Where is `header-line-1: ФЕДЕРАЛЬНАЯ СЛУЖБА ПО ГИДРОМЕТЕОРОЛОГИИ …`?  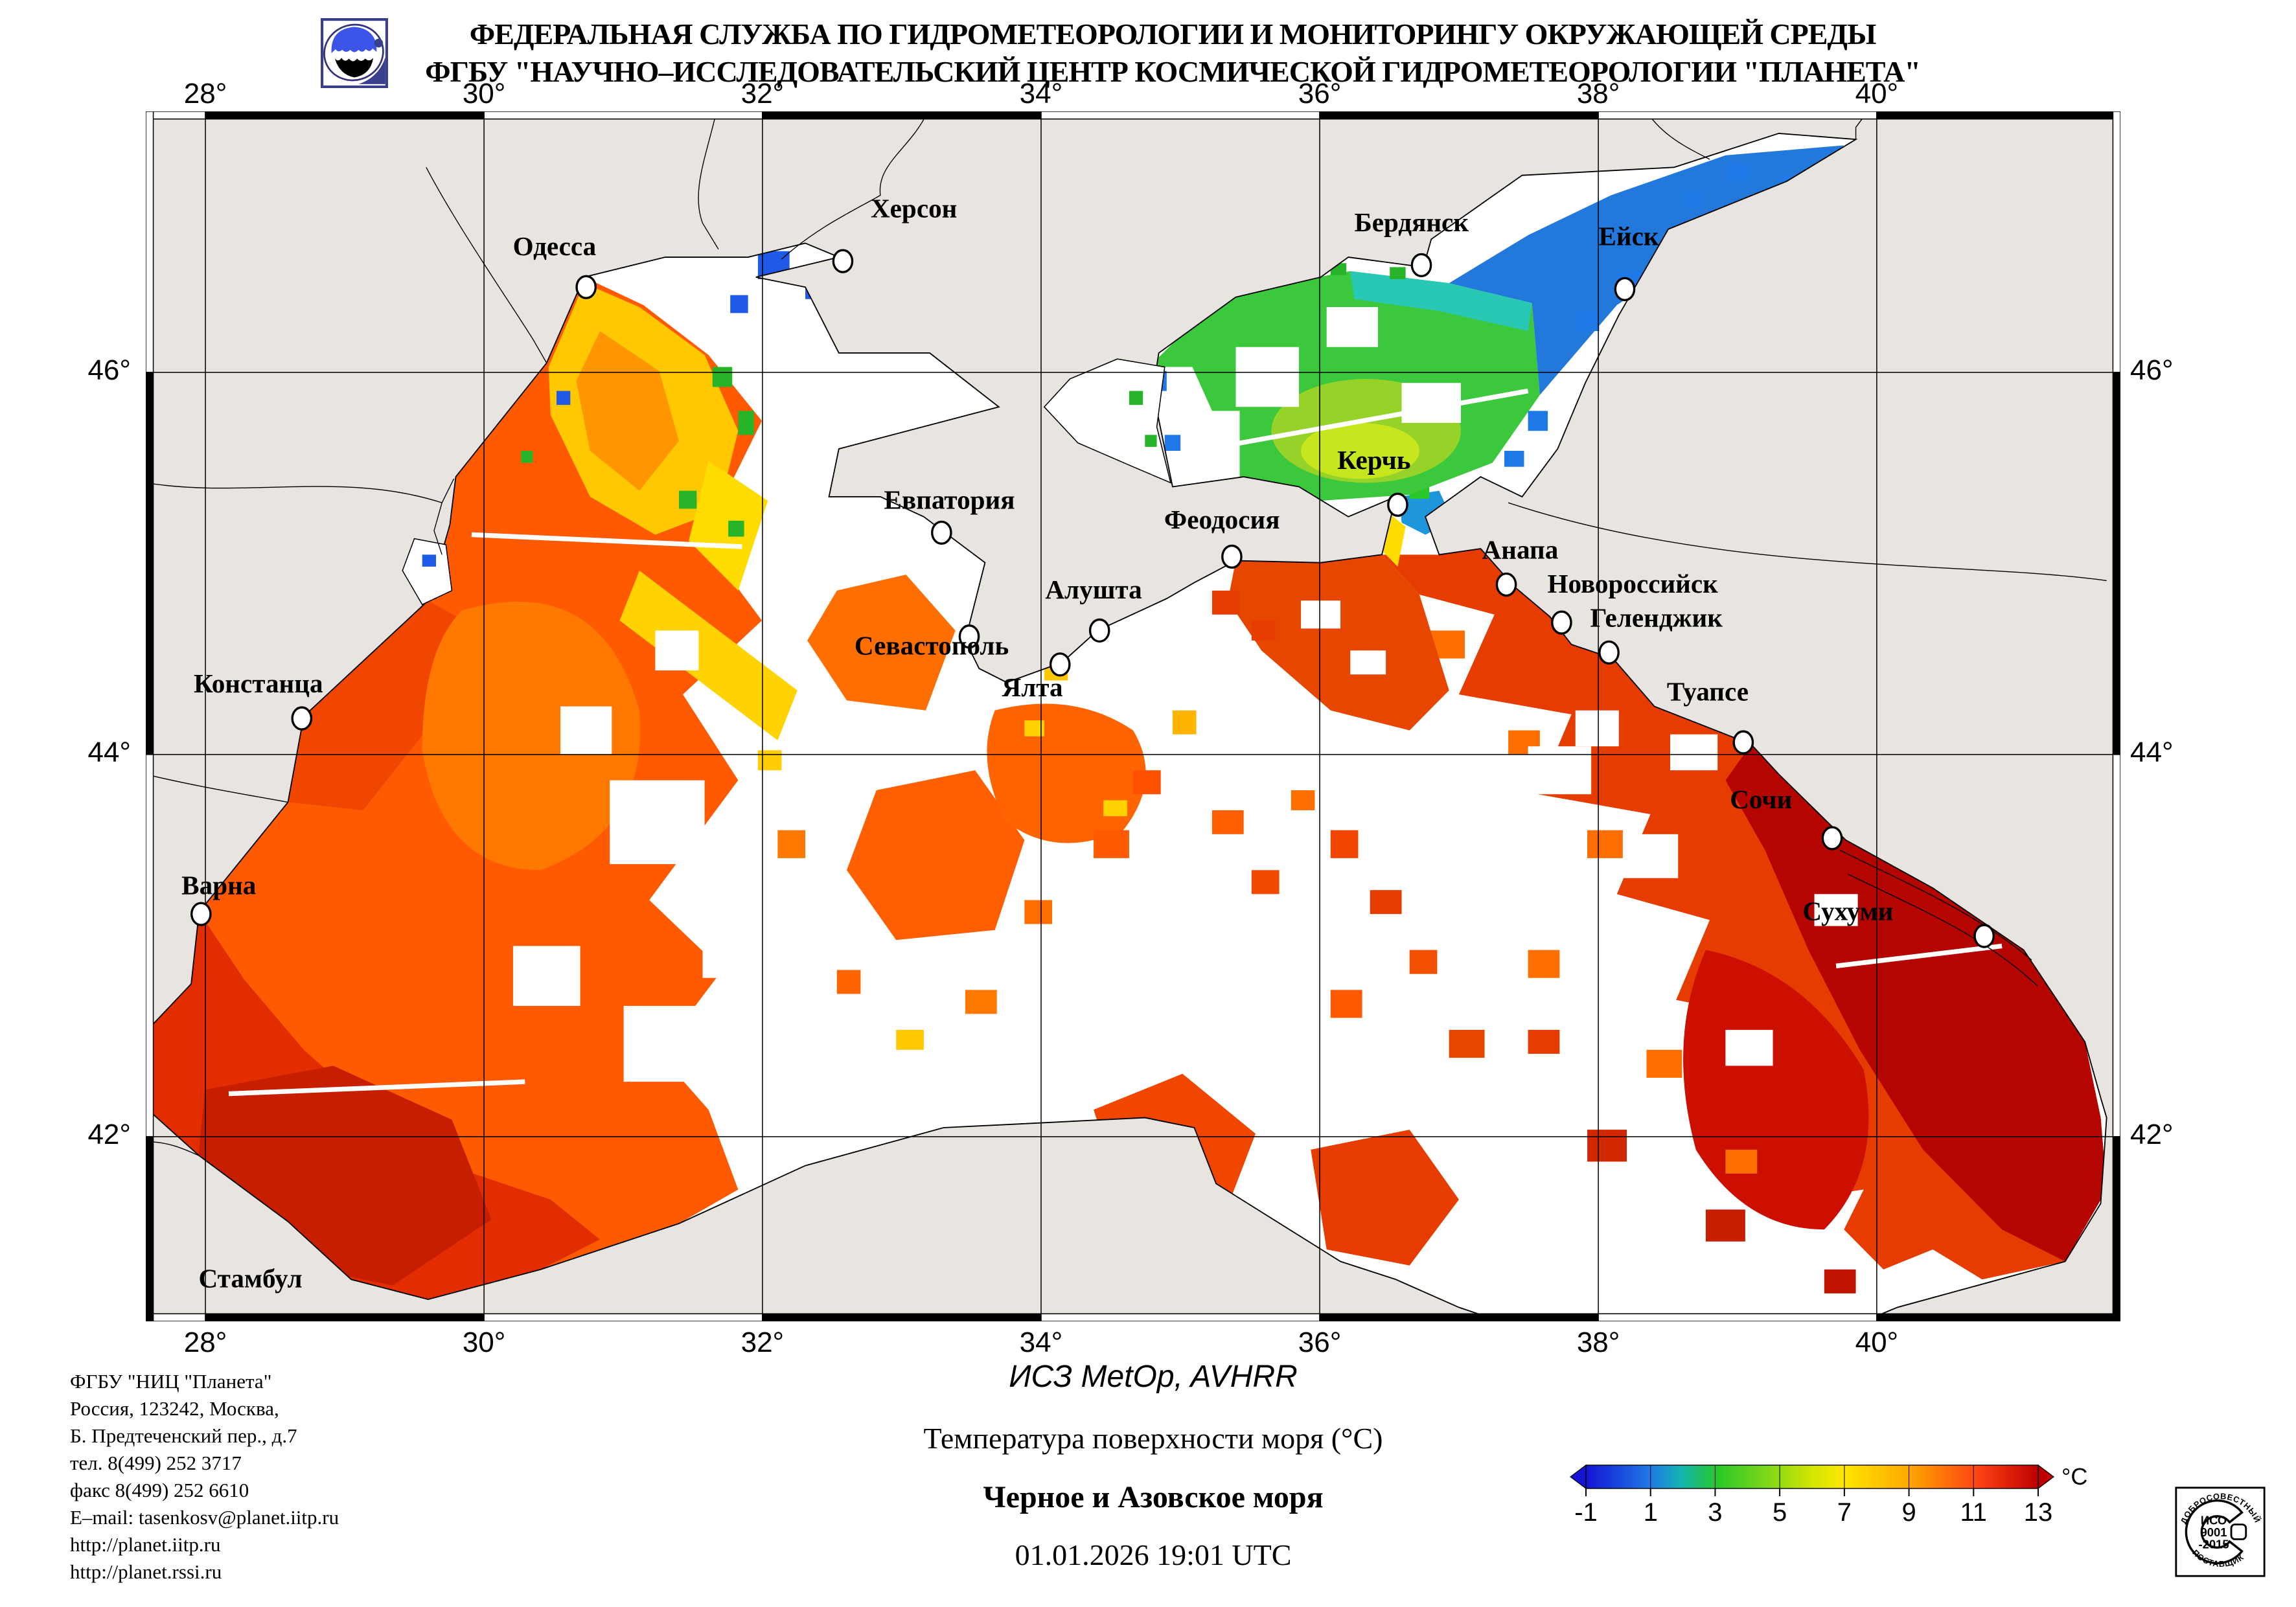 header-line-1: ФЕДЕРАЛЬНАЯ СЛУЖБА ПО ГИДРОМЕТЕОРОЛОГИИ … is located at coordinates (1173, 34).